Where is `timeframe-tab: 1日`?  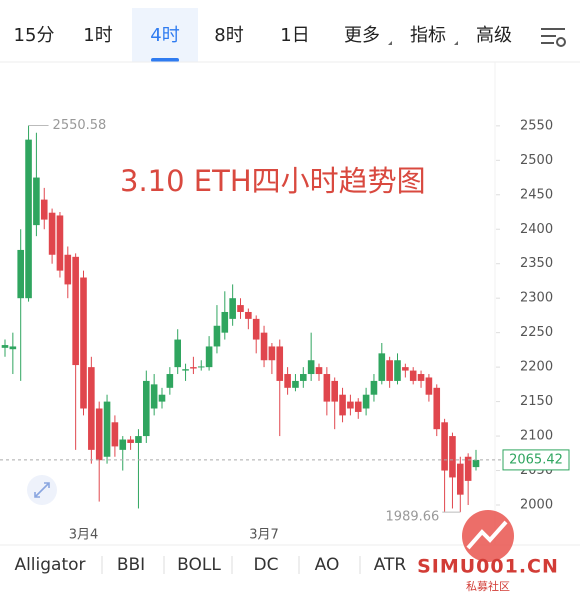 timeframe-tab: 1日 is located at coordinates (294, 35).